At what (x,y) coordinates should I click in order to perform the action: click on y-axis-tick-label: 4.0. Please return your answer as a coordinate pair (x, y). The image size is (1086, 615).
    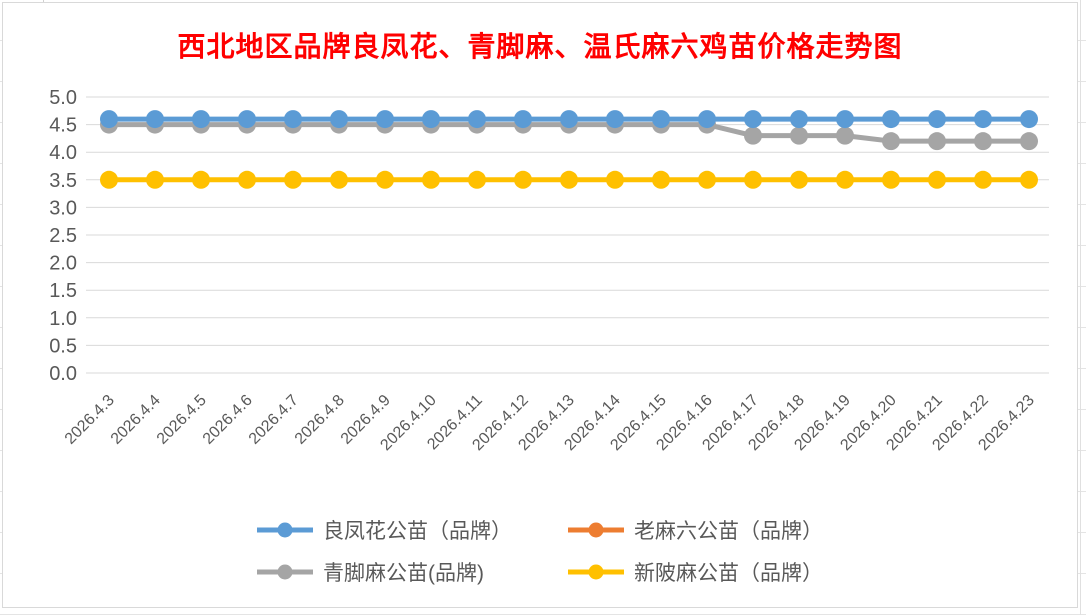
    Looking at the image, I should click on (63, 153).